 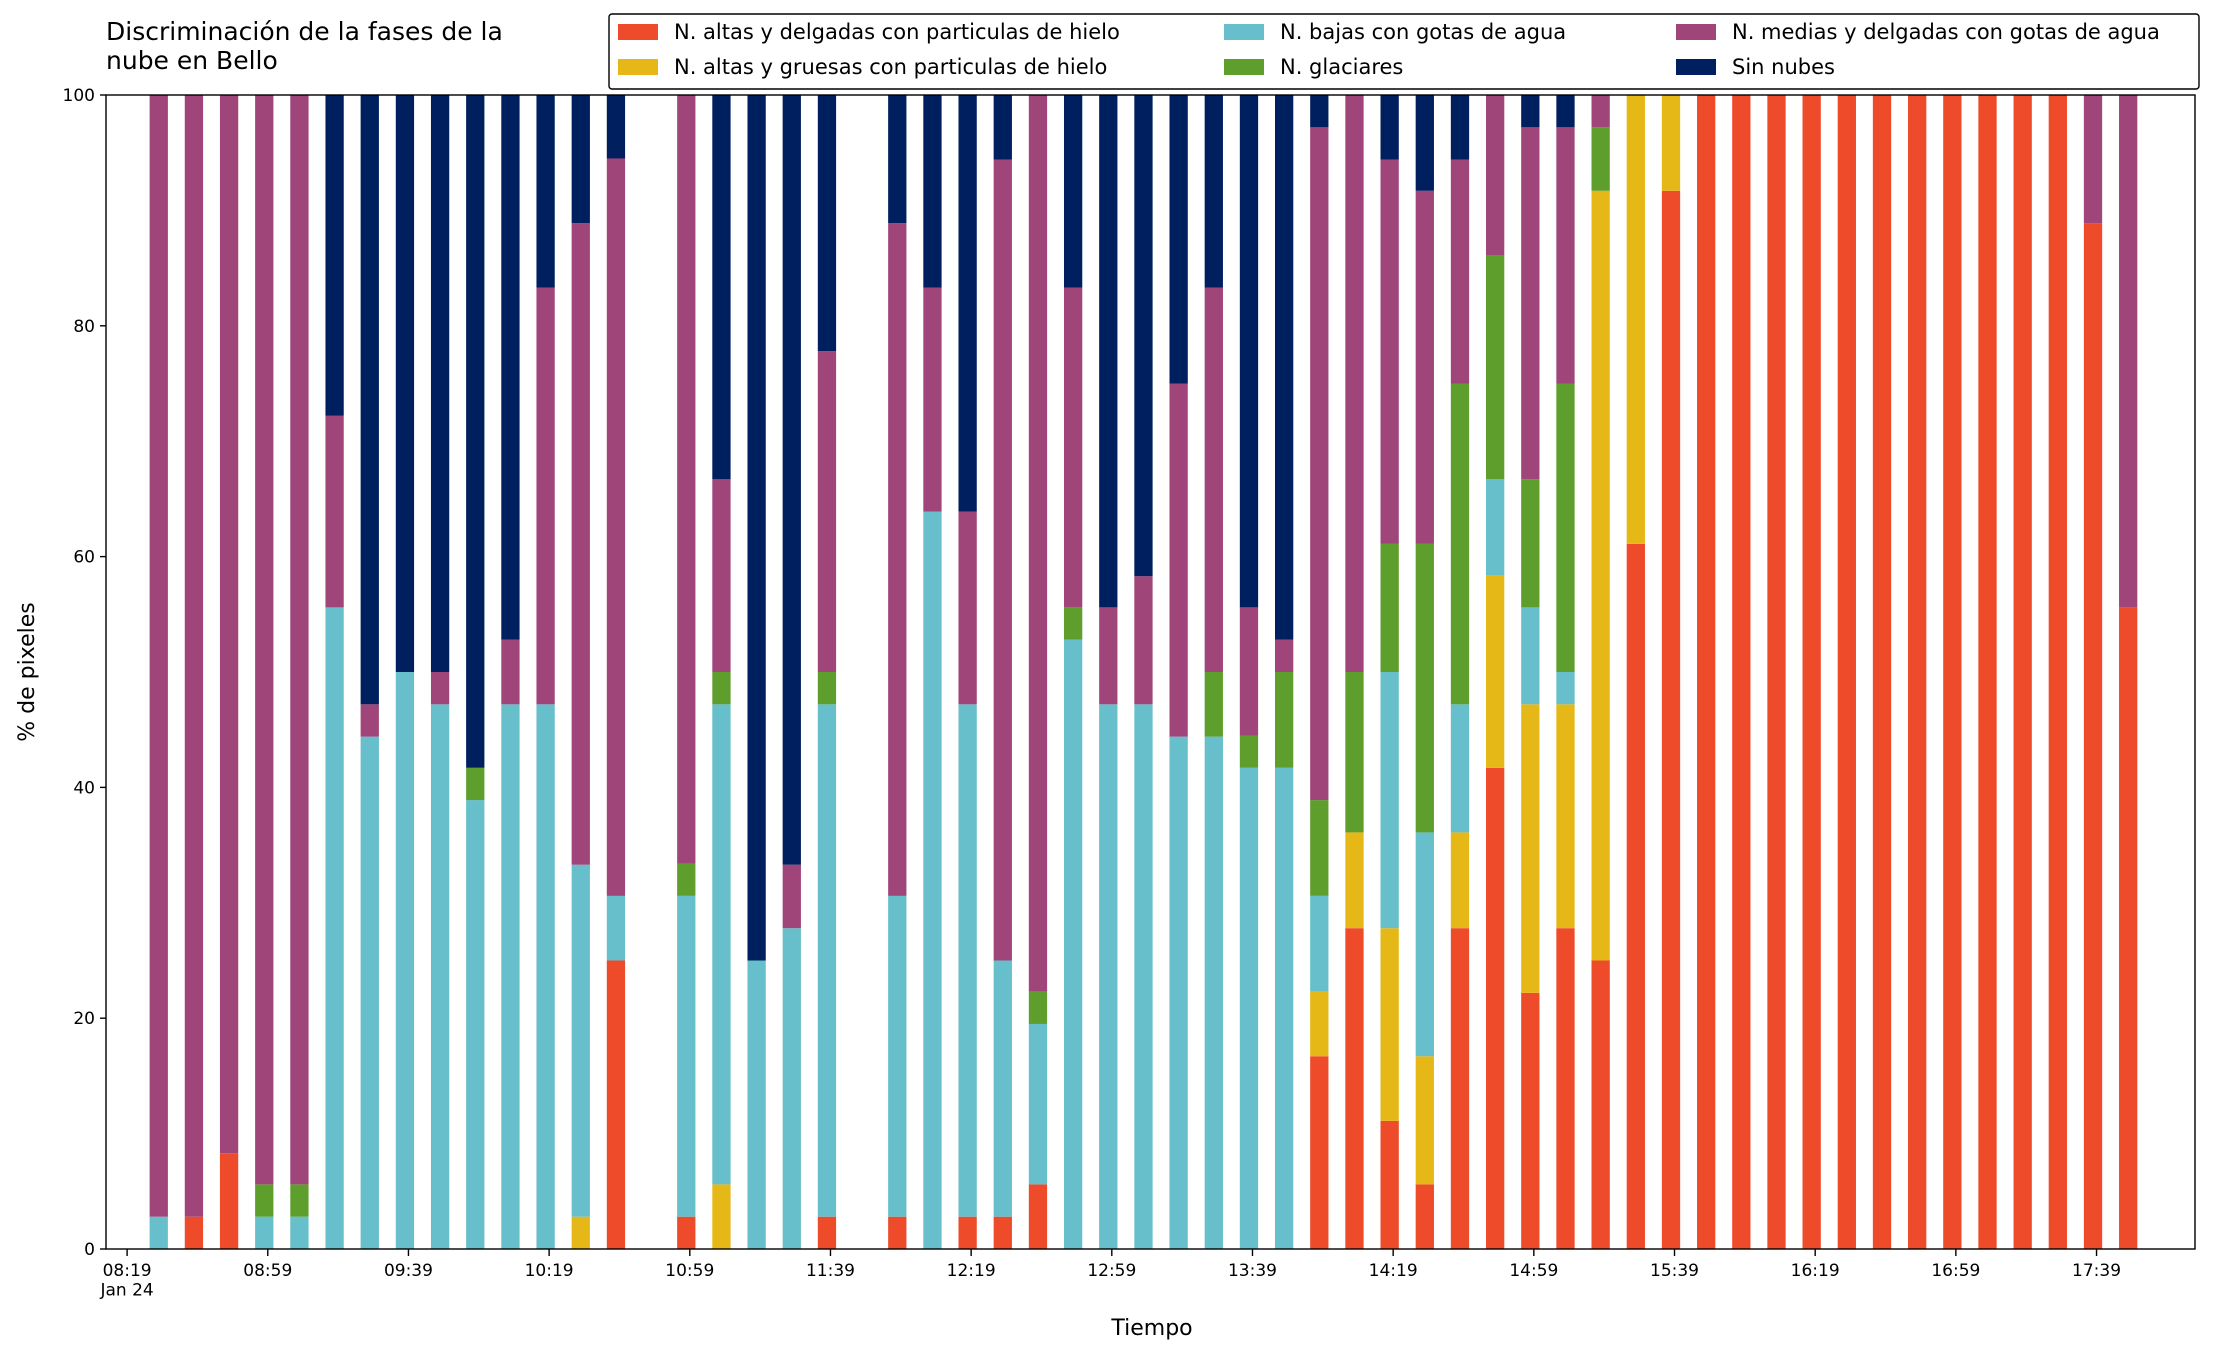 I want to click on x-tick-label: 10:59, so click(x=689, y=1271).